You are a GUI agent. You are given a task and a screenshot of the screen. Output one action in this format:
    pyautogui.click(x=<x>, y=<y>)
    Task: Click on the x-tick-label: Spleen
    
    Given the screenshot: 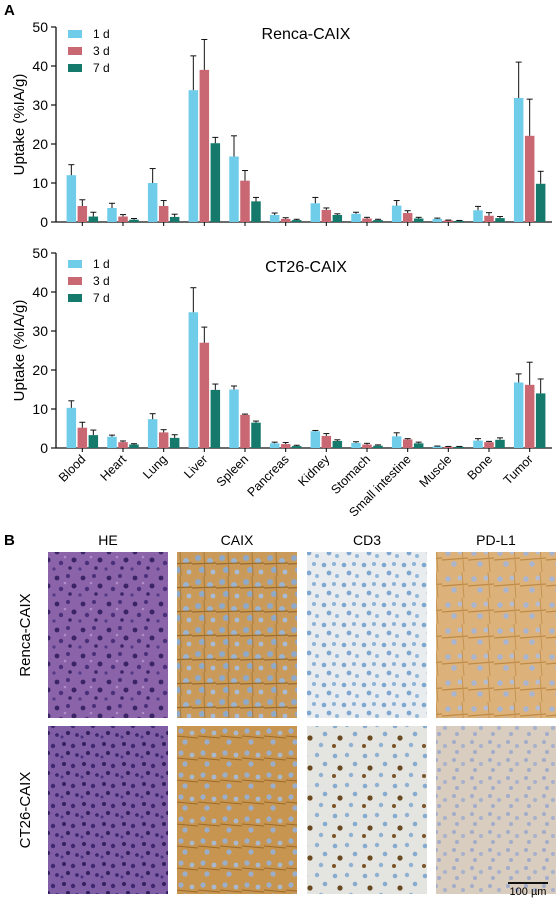 What is the action you would take?
    pyautogui.click(x=232, y=470)
    